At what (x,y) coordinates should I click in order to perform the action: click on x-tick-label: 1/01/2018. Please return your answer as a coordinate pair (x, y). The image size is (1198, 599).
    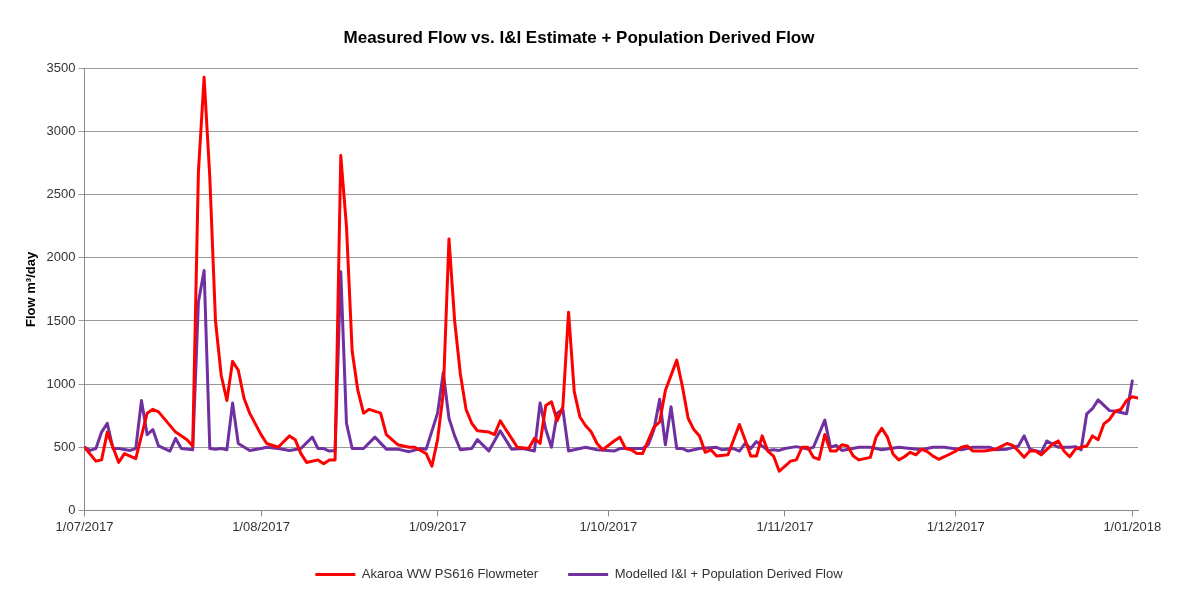
    Looking at the image, I should click on (1132, 526).